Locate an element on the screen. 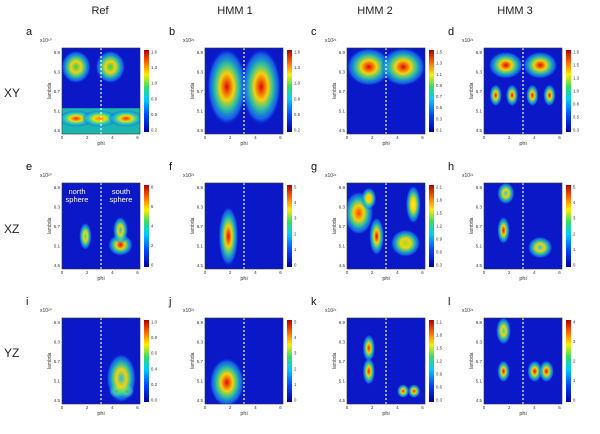  panel-letter-k: k is located at coordinates (314, 302).